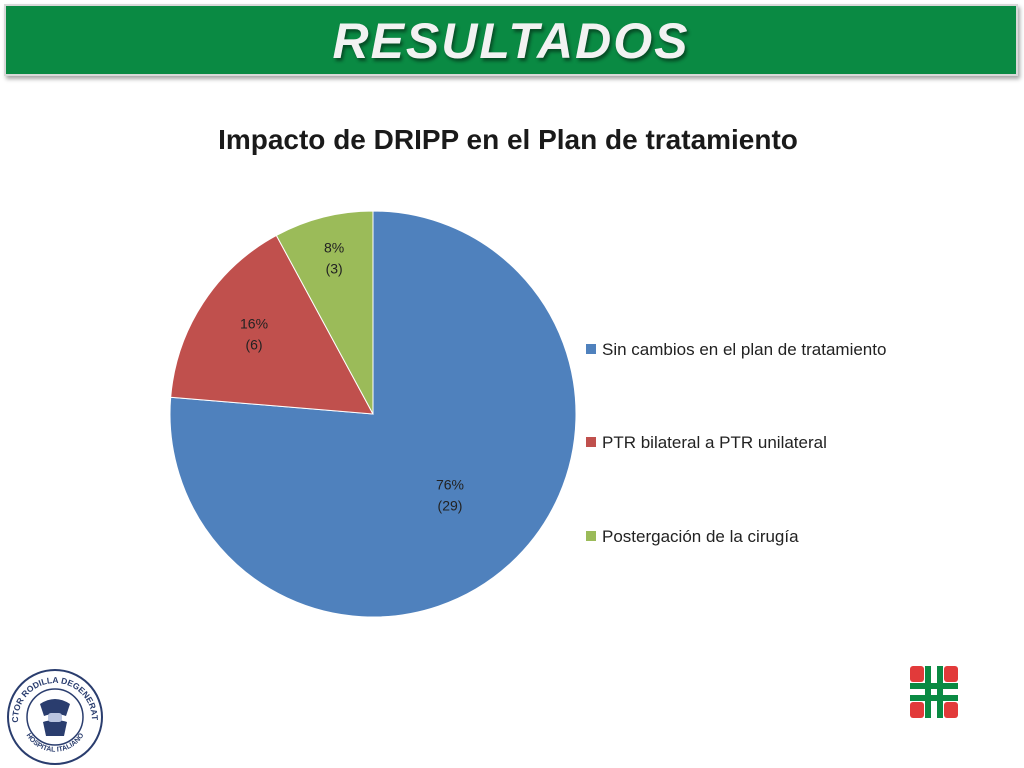  What do you see at coordinates (334, 258) in the screenshot?
I see `slice-data-label: 8% (3)` at bounding box center [334, 258].